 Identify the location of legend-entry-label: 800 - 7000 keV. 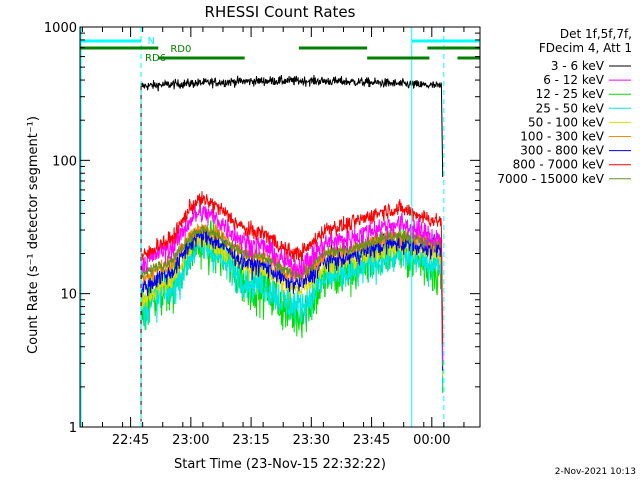
(559, 165).